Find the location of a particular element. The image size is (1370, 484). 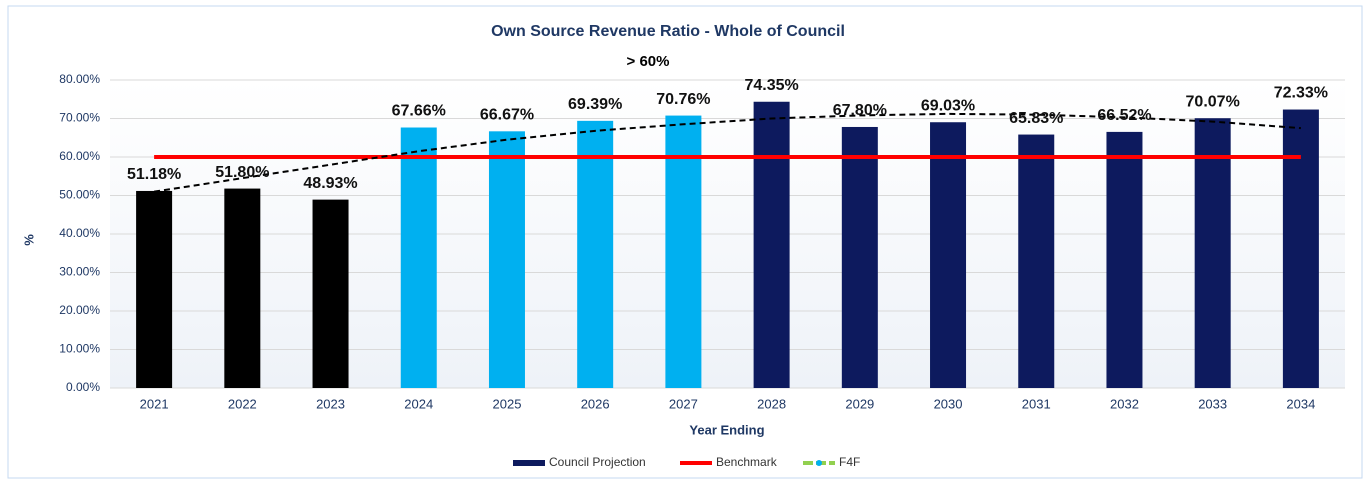

legend-label: F4F is located at coordinates (849, 462).